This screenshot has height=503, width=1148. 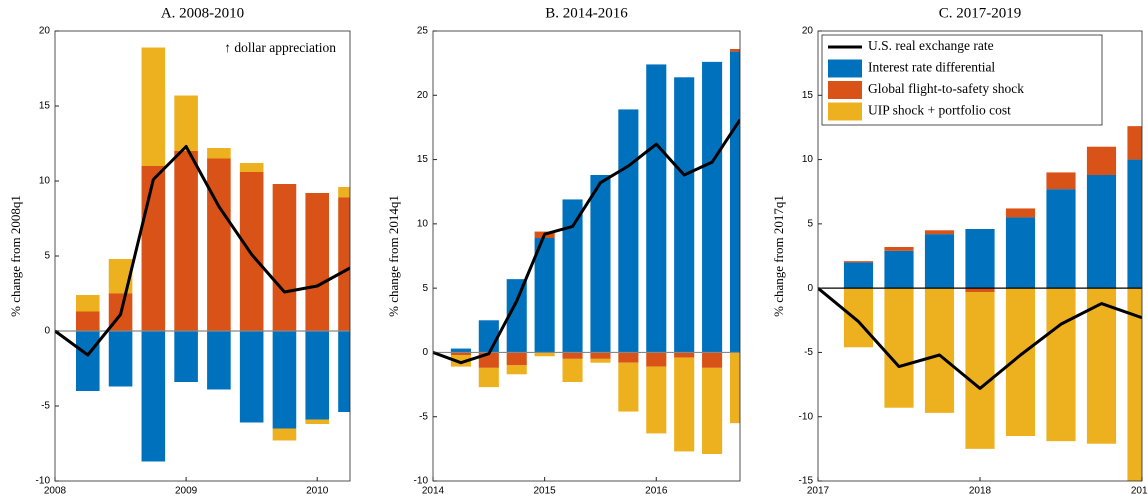 What do you see at coordinates (55, 491) in the screenshot?
I see `x-tick-label: 2008` at bounding box center [55, 491].